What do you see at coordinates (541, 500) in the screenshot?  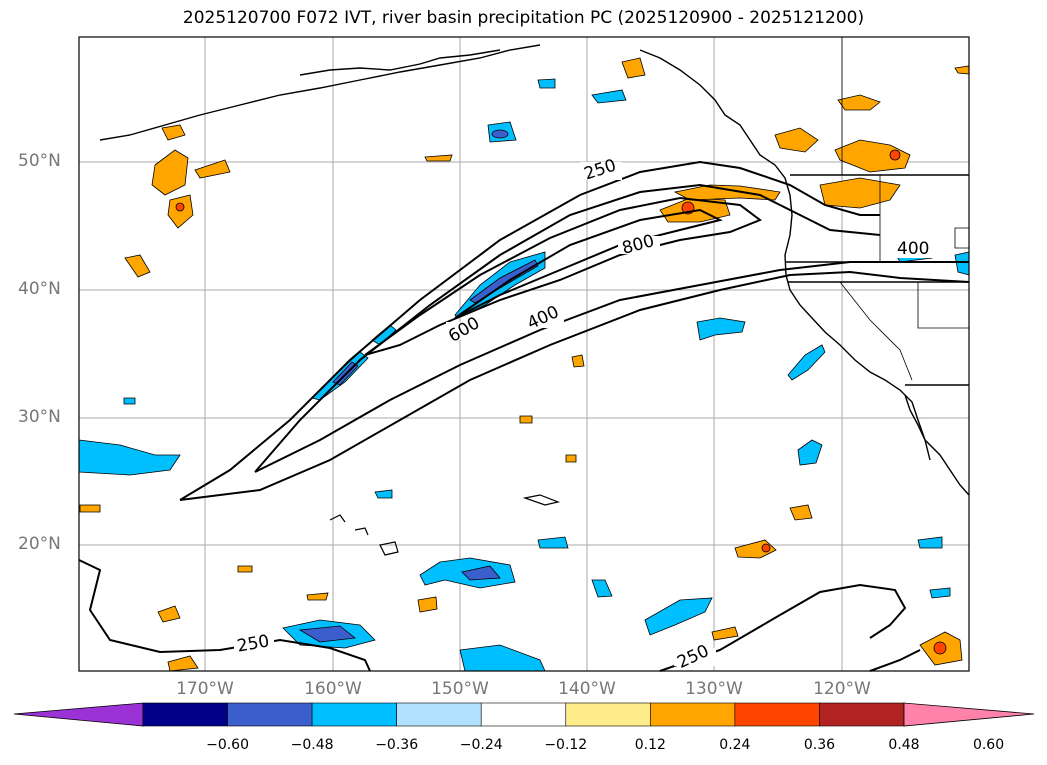 I see `island` at bounding box center [541, 500].